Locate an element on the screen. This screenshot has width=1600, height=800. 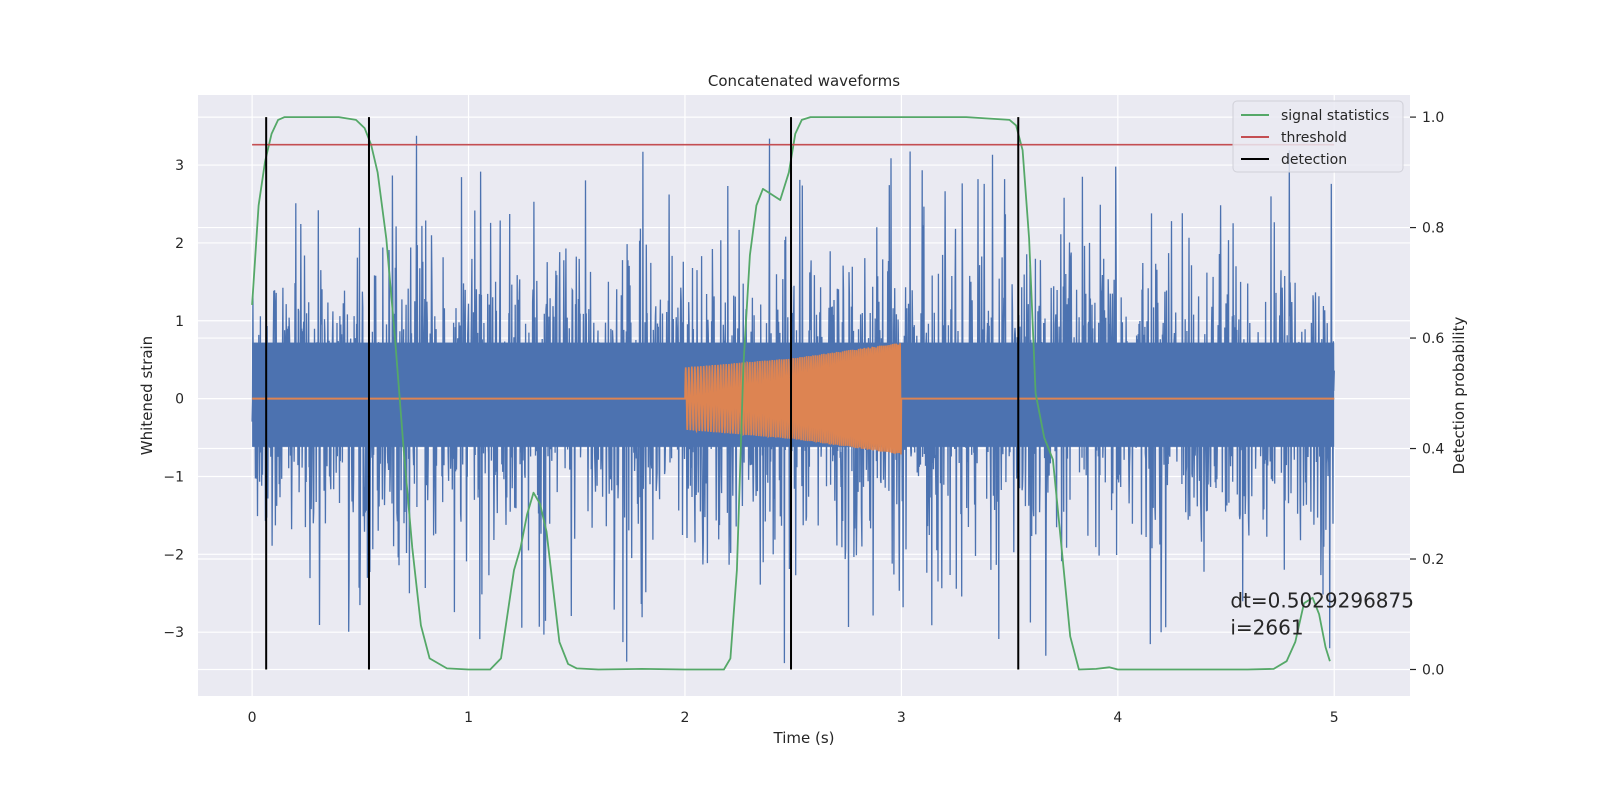
x-axis-label: Time (s) is located at coordinates (804, 738).